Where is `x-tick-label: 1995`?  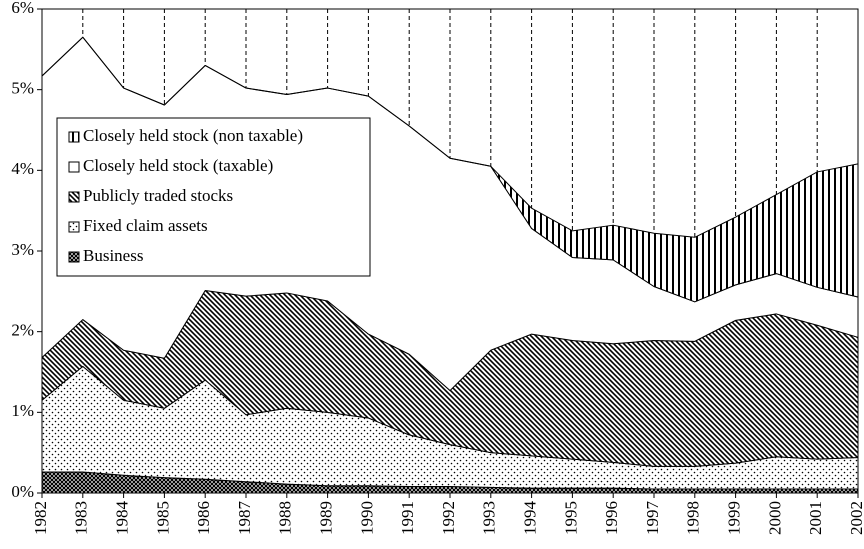
x-tick-label: 1995 is located at coordinates (570, 518).